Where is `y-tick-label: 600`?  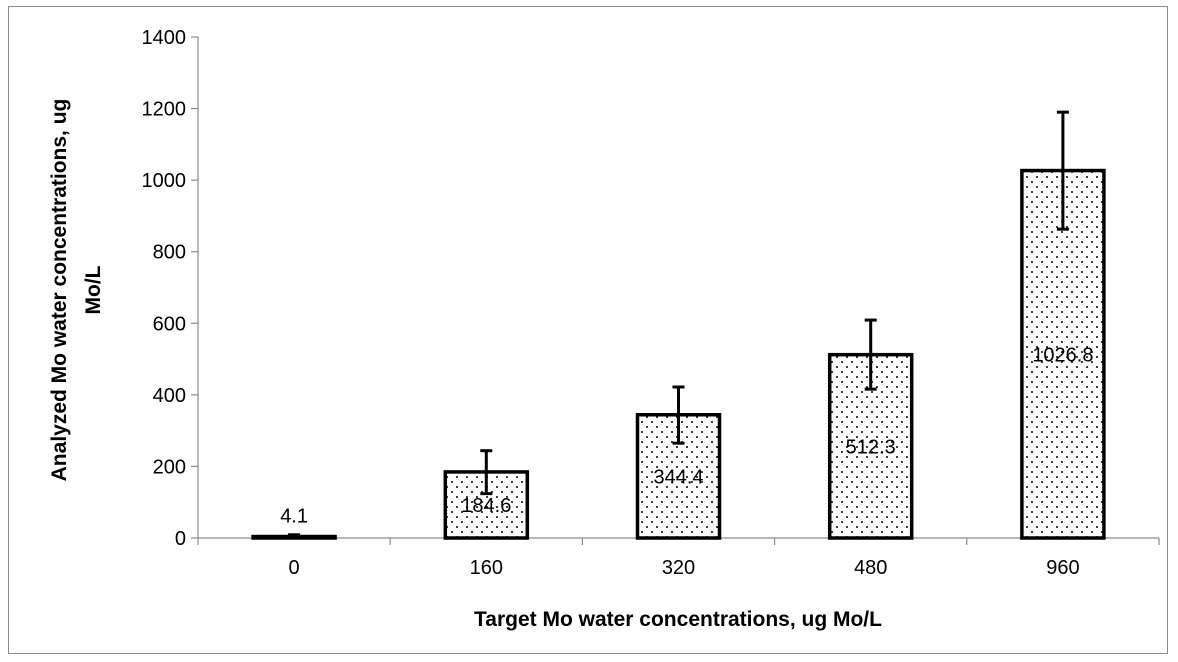 y-tick-label: 600 is located at coordinates (169, 324).